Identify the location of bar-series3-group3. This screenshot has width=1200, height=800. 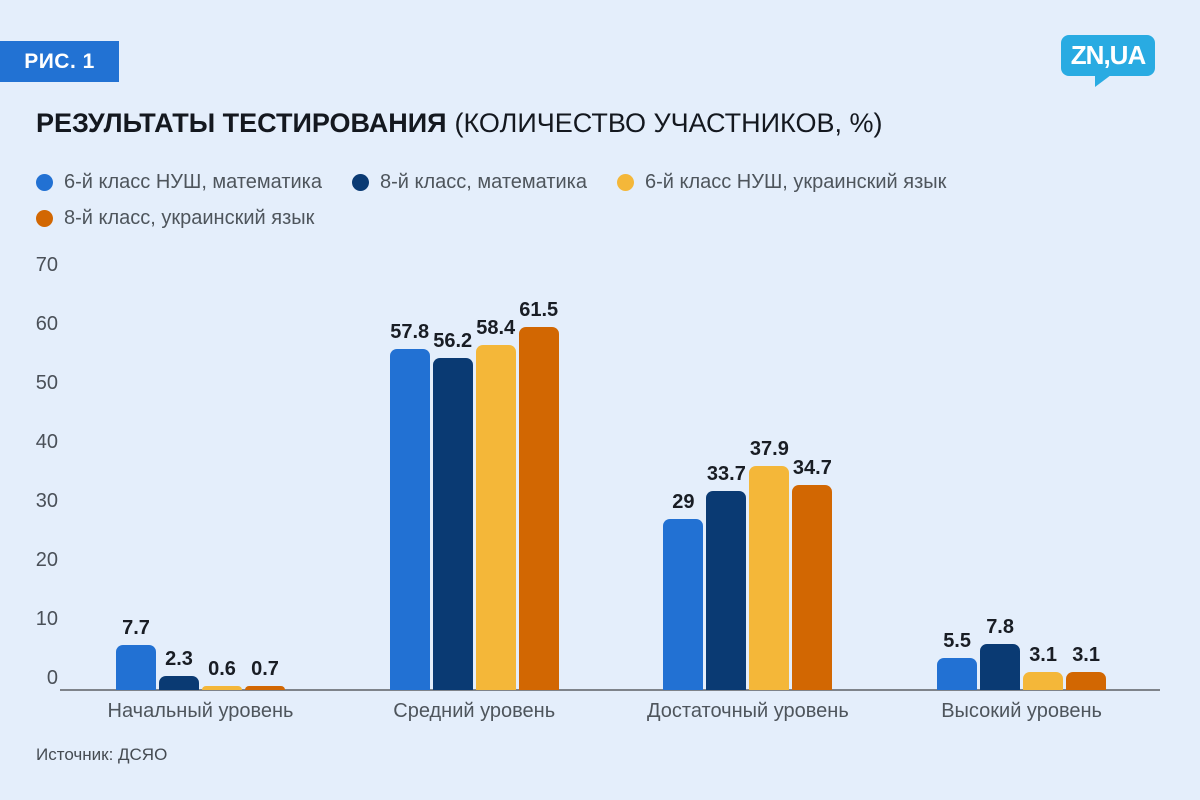
(1086, 680).